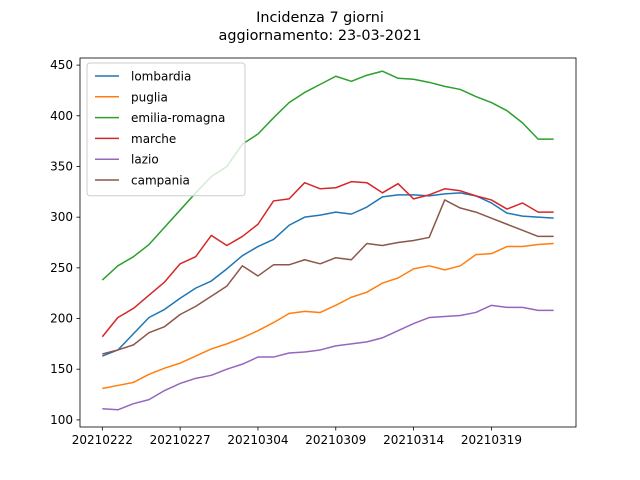  Describe the element at coordinates (61, 420) in the screenshot. I see `y-tick-label-100: 100` at that location.